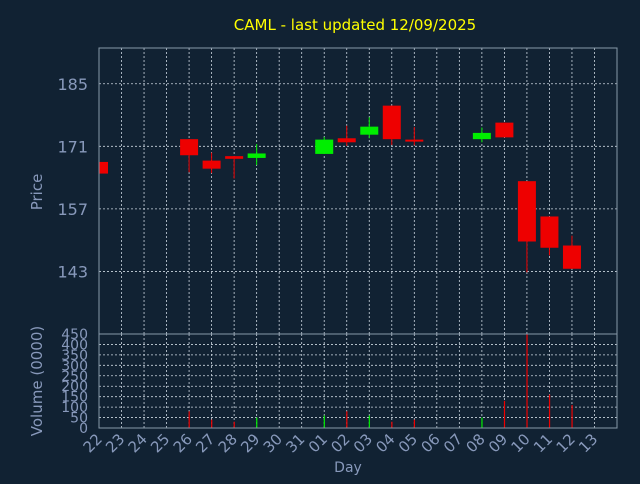  I want to click on price-axis-label: Price, so click(37, 192).